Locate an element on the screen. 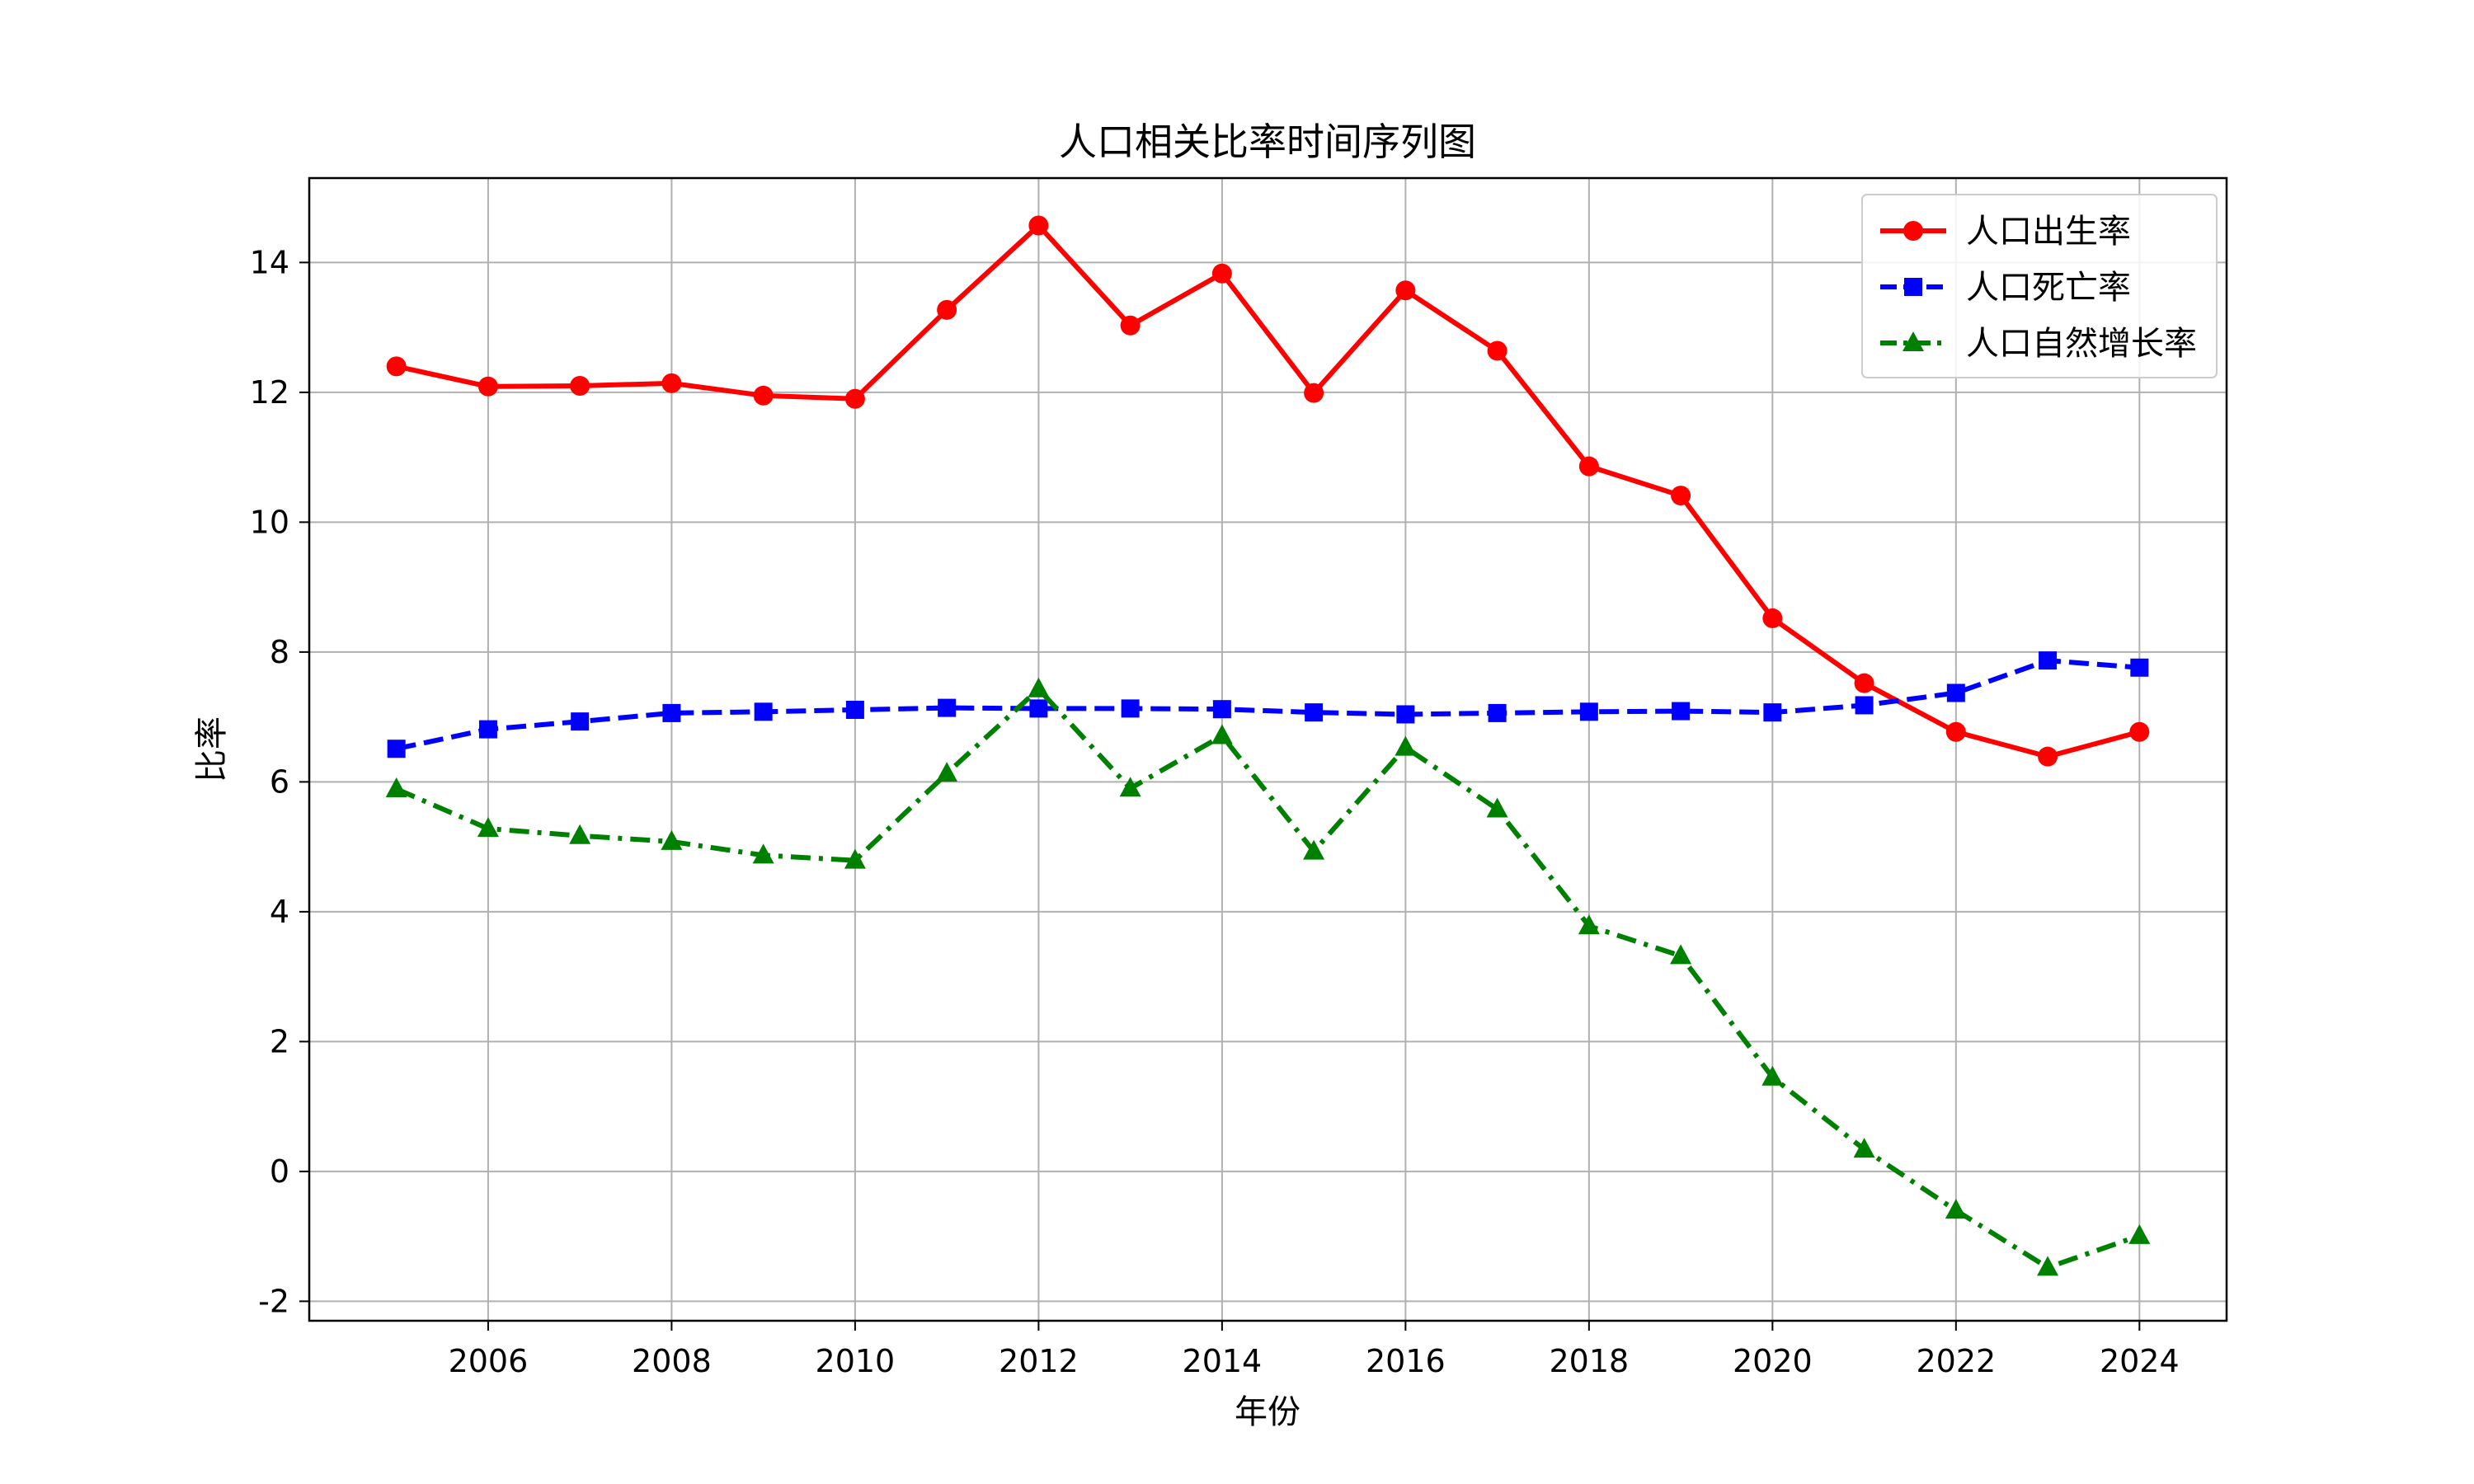  legend-label: 人口死亡率 is located at coordinates (2048, 288).